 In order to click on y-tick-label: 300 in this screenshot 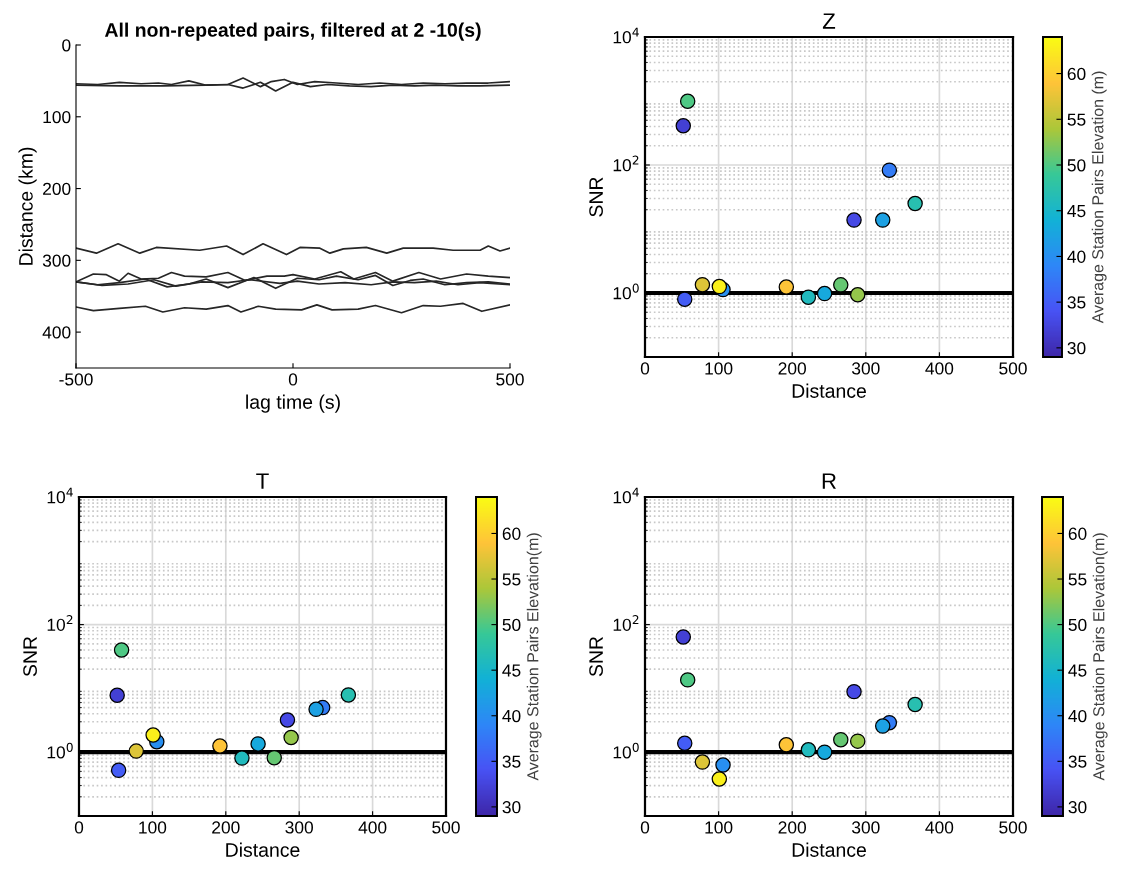, I will do `click(56, 260)`.